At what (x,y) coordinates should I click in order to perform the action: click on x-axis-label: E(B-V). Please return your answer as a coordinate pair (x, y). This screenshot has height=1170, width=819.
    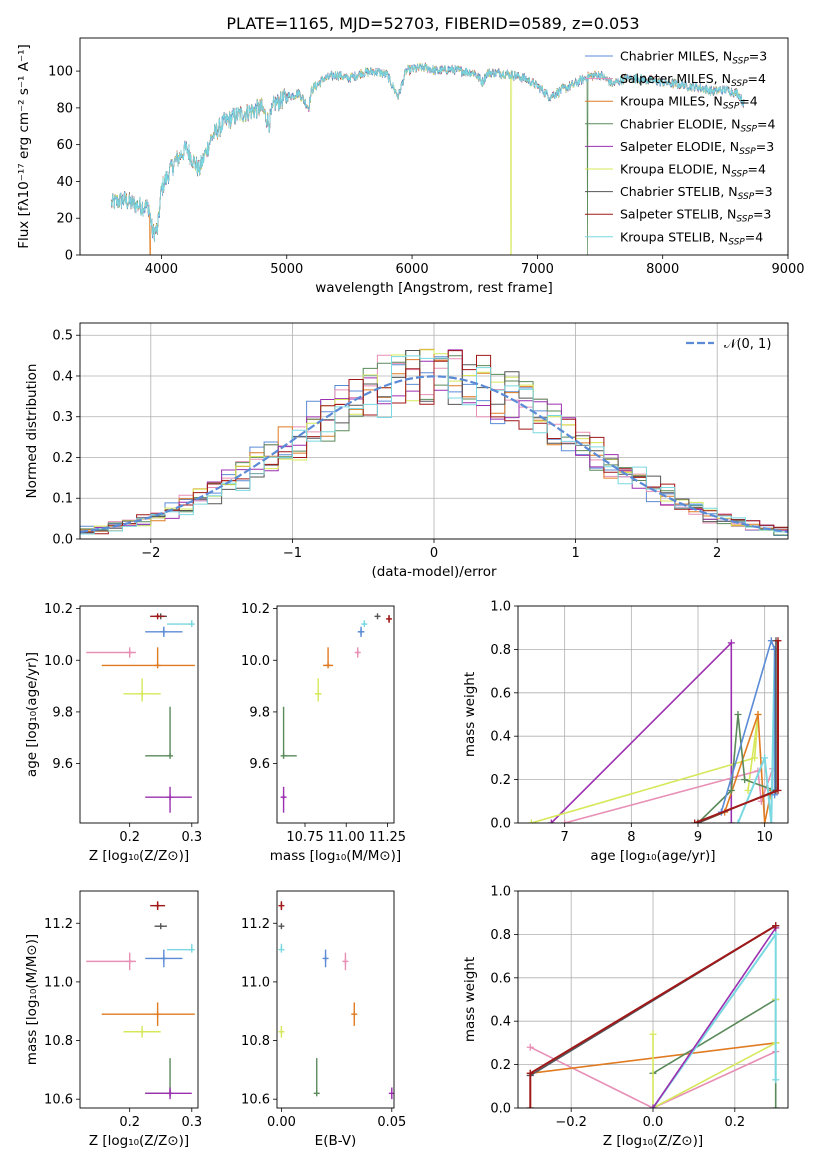
    Looking at the image, I should click on (336, 1141).